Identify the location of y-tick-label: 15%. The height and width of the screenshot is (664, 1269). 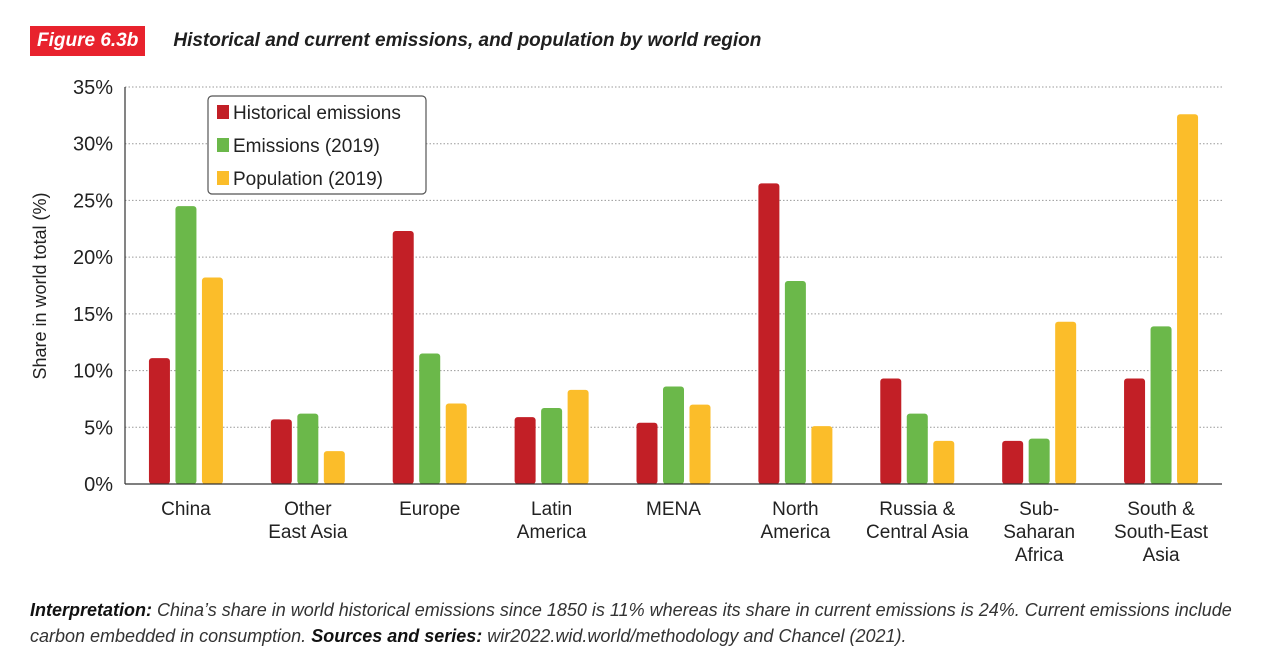
(93, 315).